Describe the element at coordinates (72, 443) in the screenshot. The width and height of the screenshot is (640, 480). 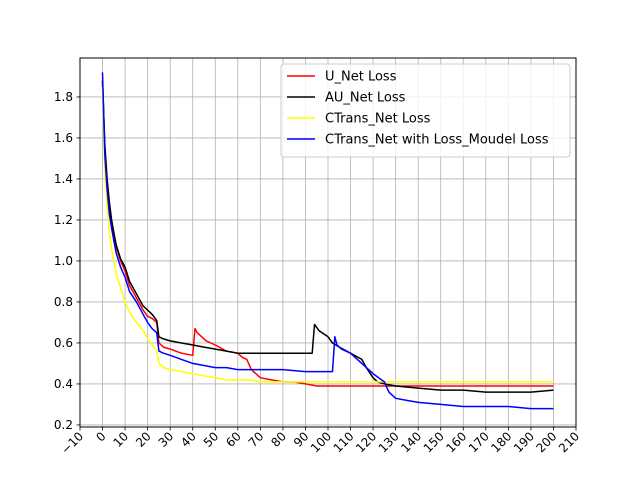
I see `x-tick-label: −10` at that location.